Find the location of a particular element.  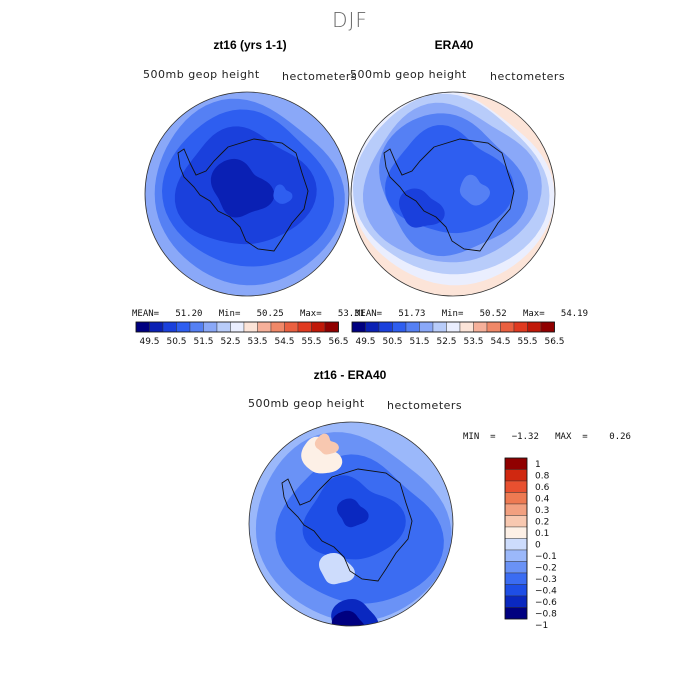

panel2-map is located at coordinates (453, 194).